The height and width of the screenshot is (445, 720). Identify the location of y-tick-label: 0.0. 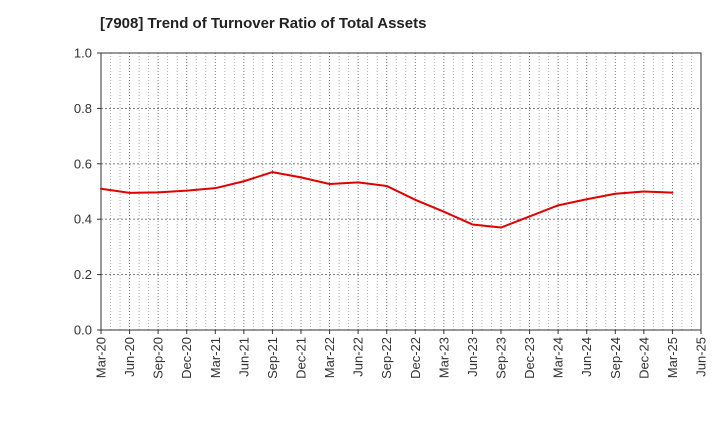
(83, 330).